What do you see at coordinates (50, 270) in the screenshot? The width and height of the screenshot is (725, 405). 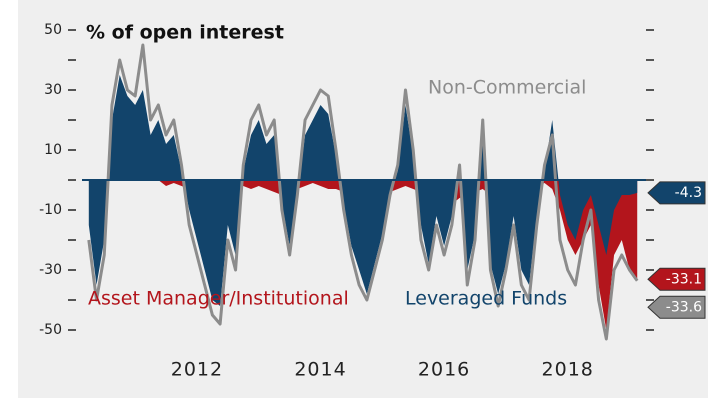 I see `y-tick-label: -30` at bounding box center [50, 270].